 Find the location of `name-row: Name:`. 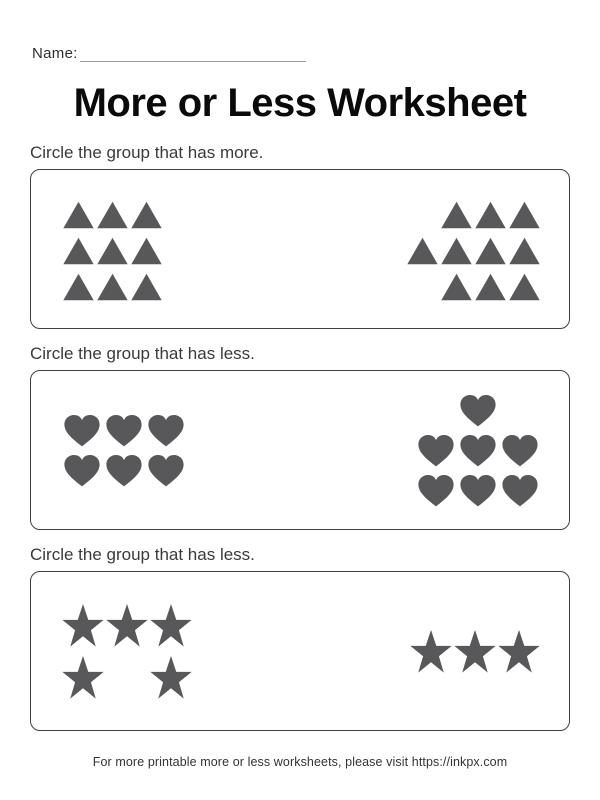

name-row: Name: is located at coordinates (301, 52).